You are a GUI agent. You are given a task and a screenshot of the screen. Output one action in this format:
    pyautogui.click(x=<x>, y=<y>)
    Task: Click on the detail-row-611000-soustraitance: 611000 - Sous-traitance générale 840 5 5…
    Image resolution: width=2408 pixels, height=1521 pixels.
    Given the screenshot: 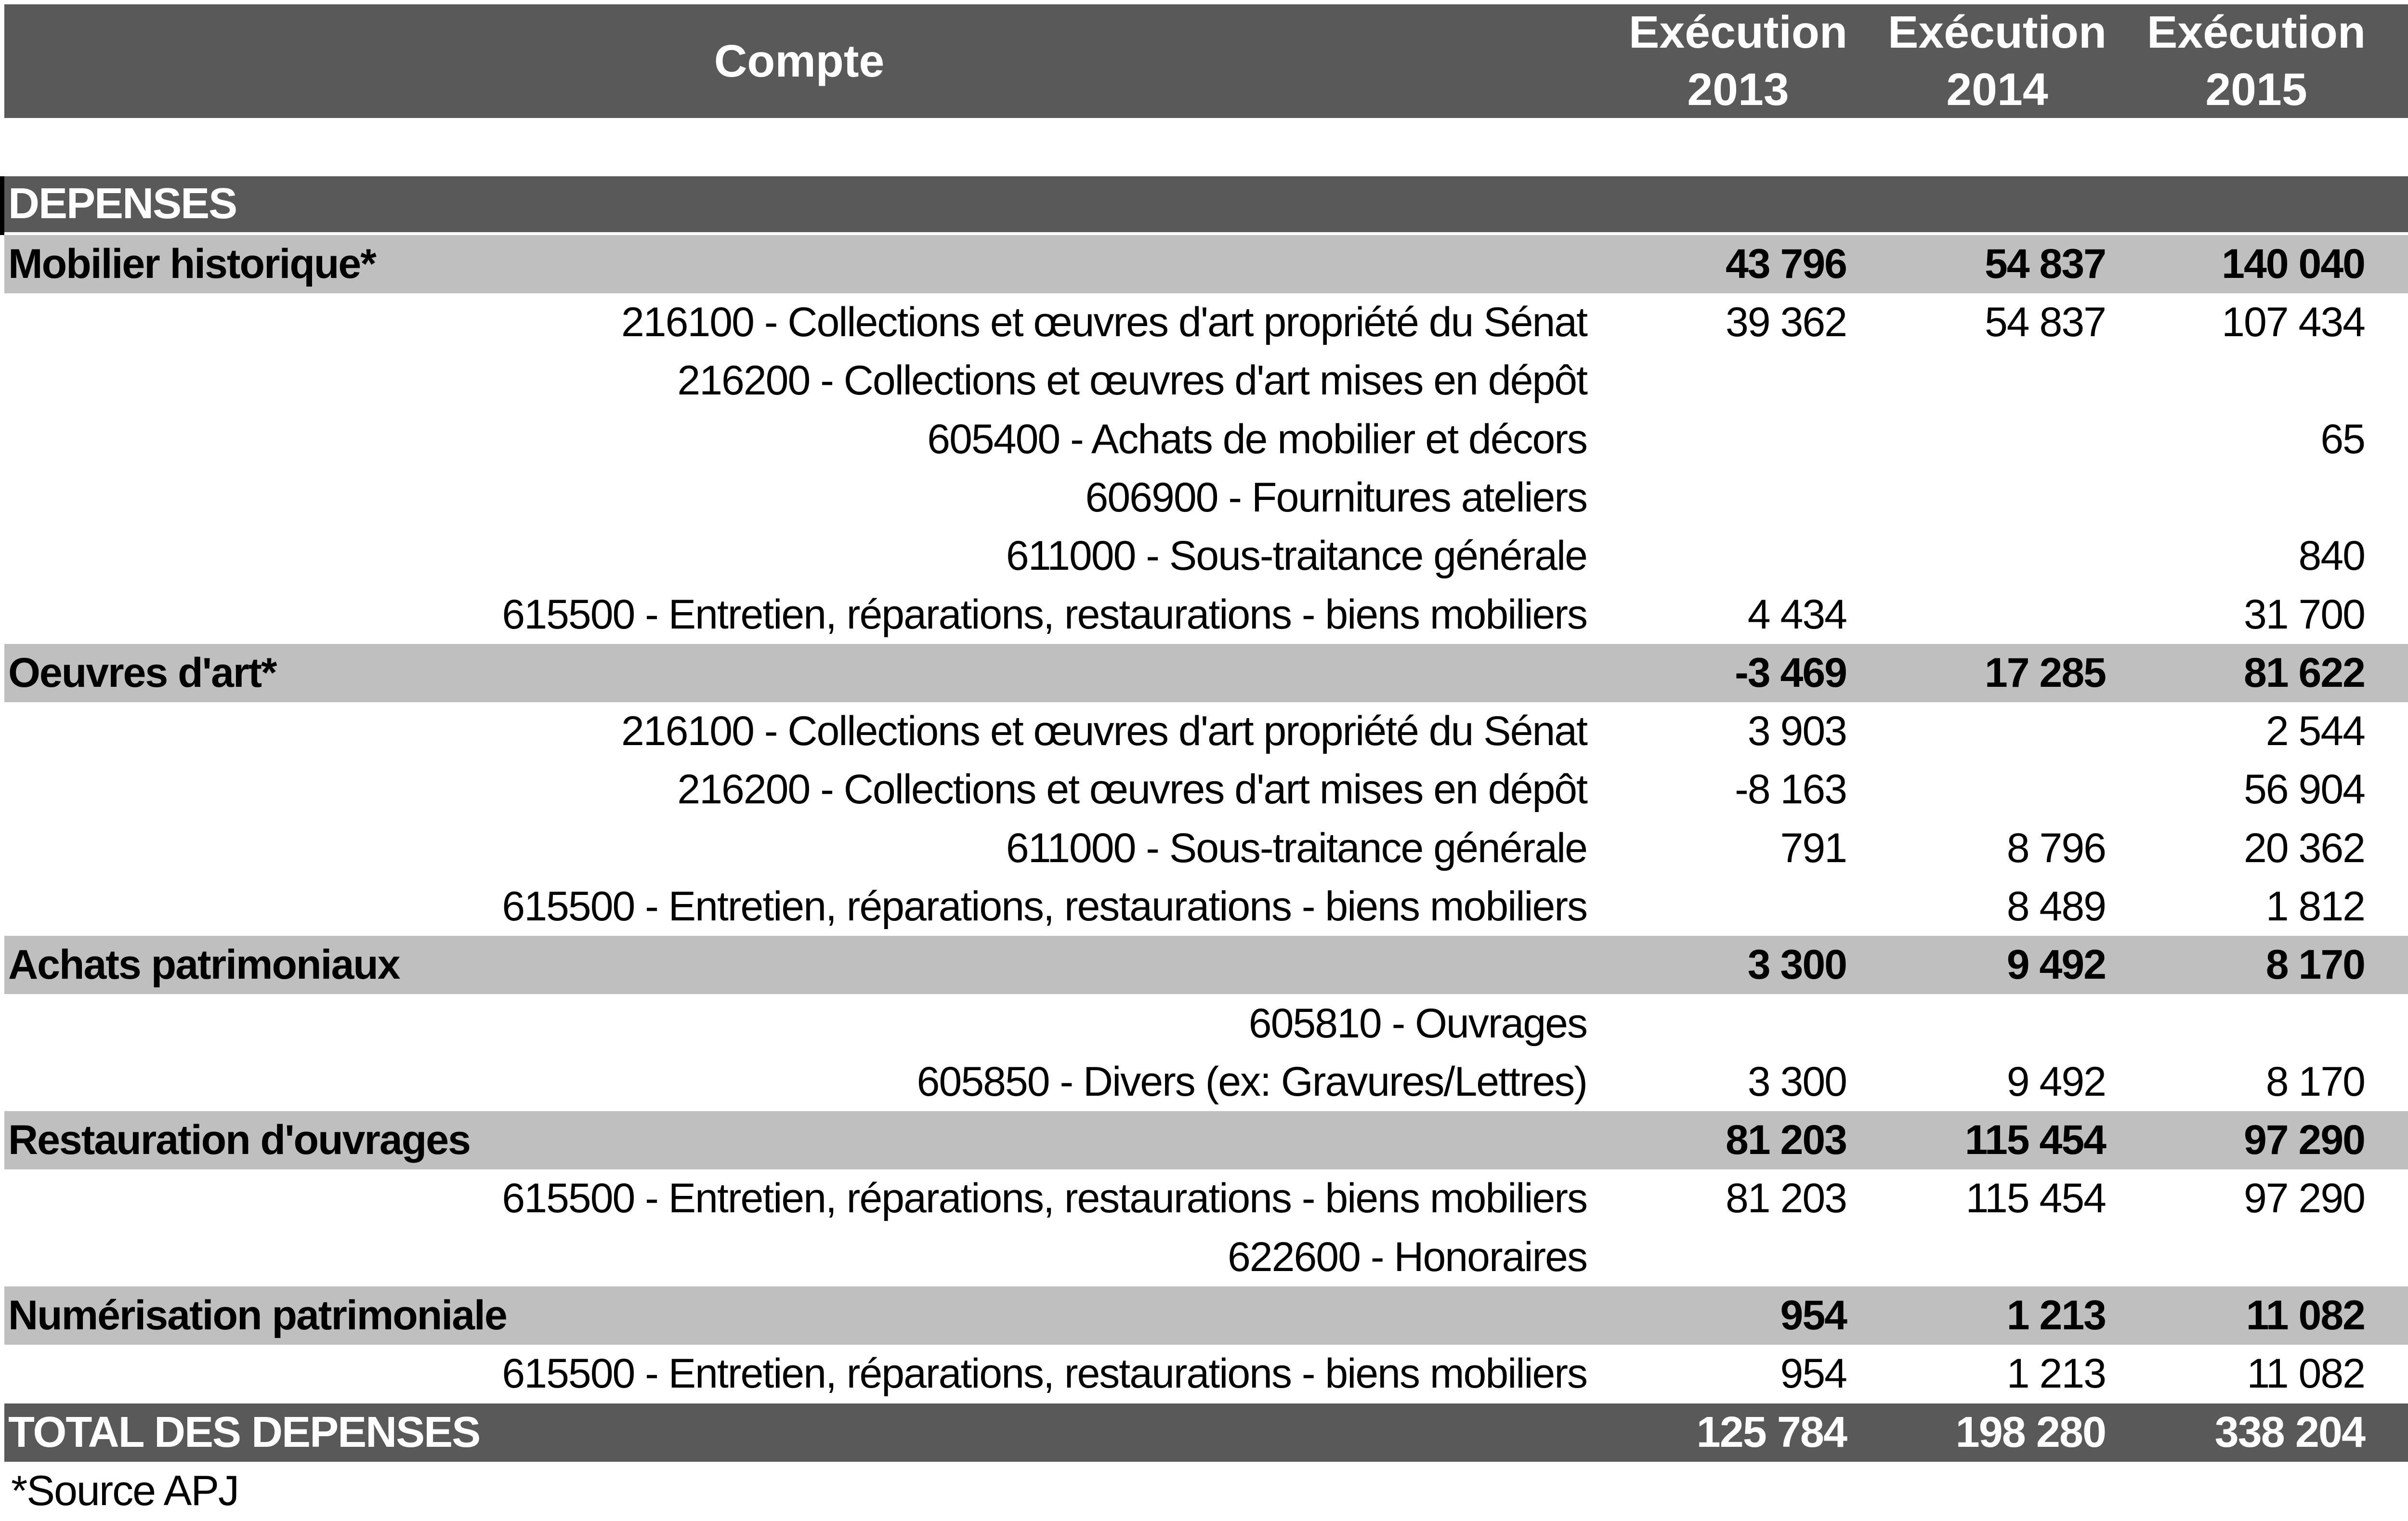 What is the action you would take?
    pyautogui.click(x=1206, y=556)
    